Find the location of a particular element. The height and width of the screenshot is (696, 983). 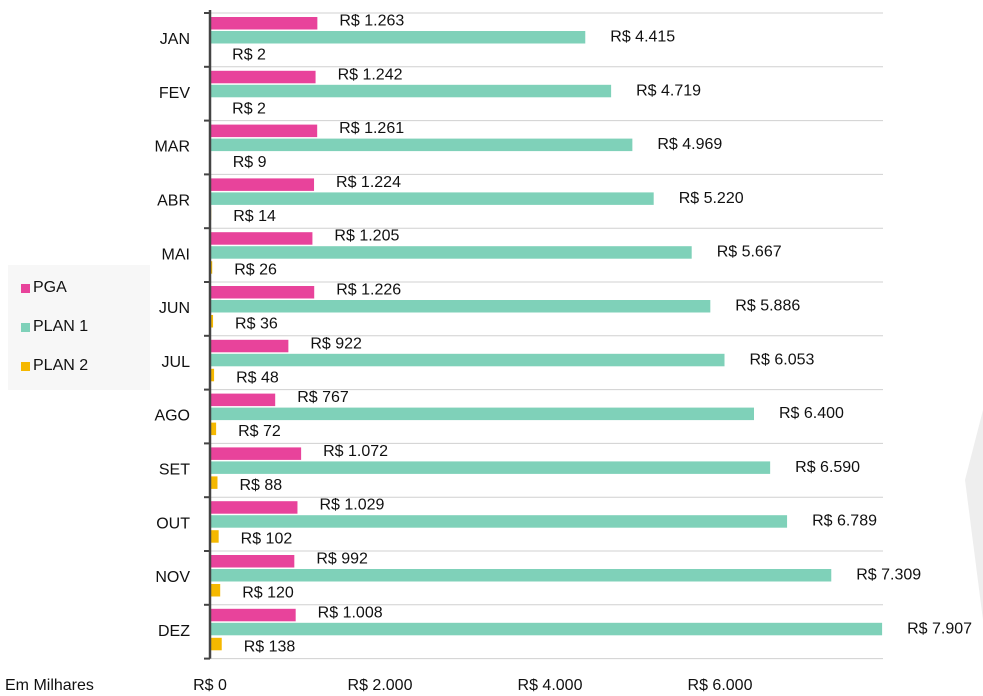

data-label: R$ 26 is located at coordinates (255, 270).